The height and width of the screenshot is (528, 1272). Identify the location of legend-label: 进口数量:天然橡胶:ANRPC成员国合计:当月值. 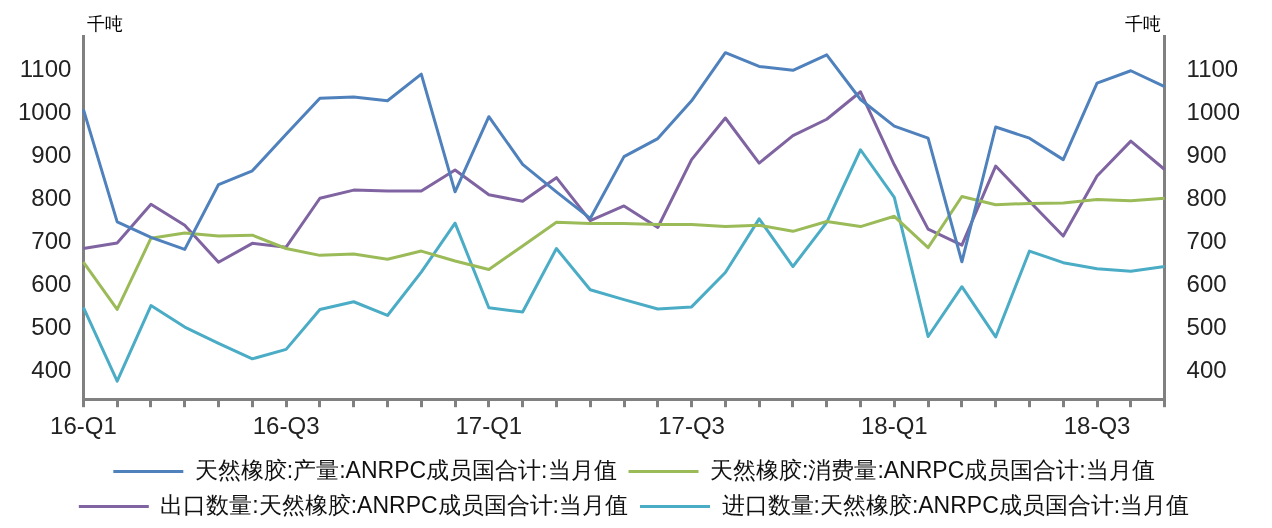
(955, 504).